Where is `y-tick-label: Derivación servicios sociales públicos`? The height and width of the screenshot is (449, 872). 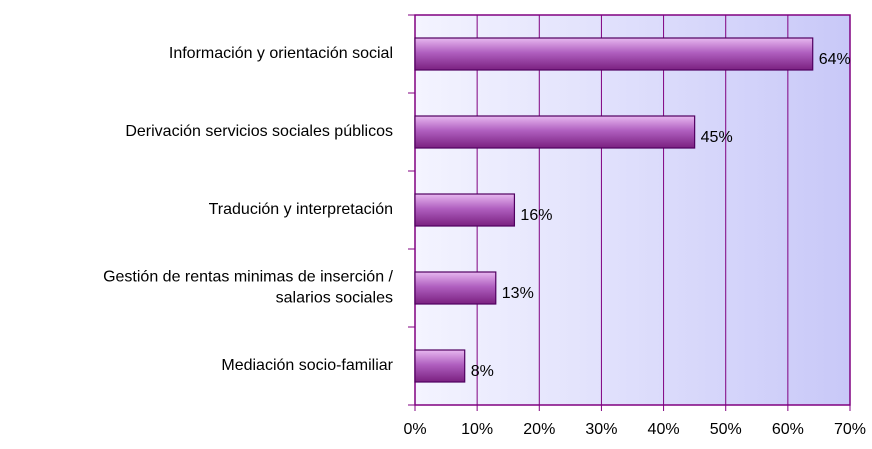 y-tick-label: Derivación servicios sociales públicos is located at coordinates (259, 131).